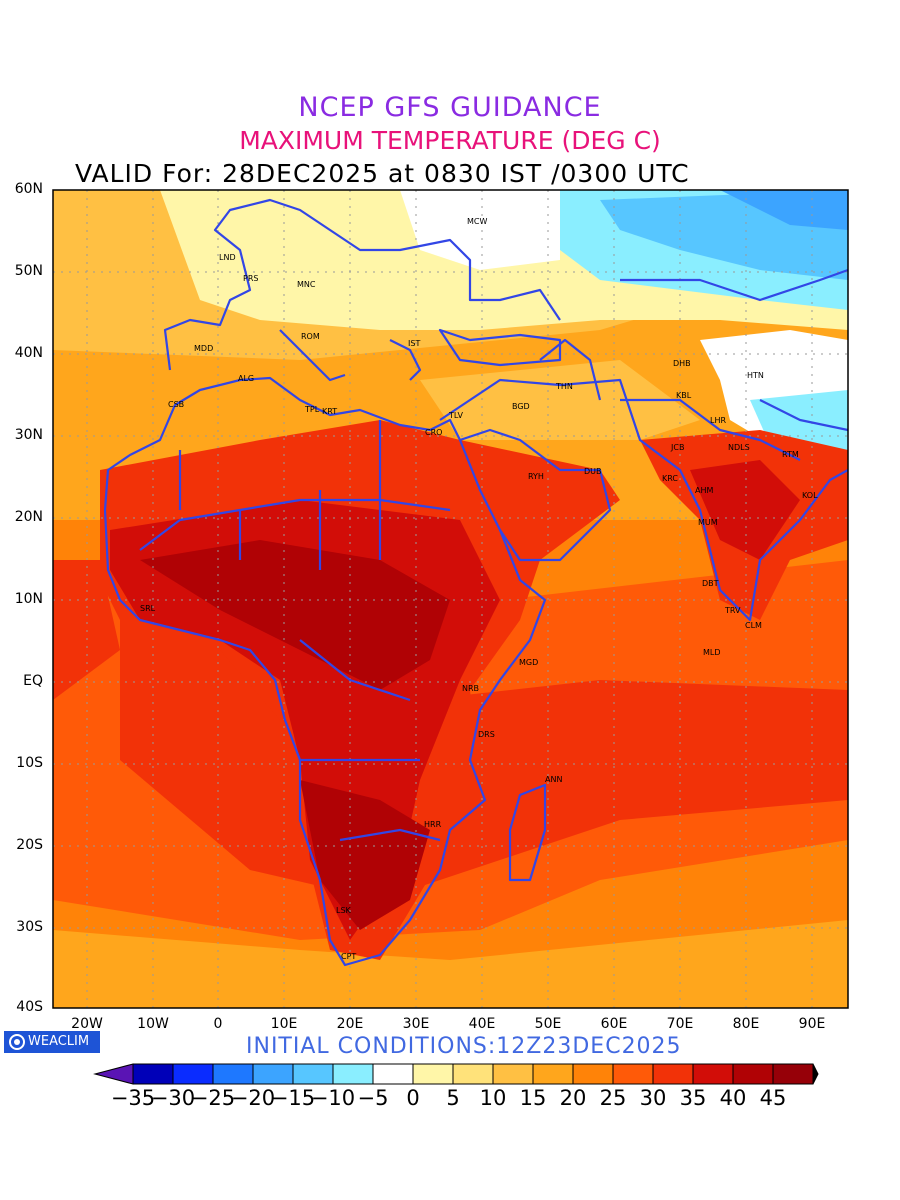  What do you see at coordinates (486, 734) in the screenshot?
I see `city-label: DRS` at bounding box center [486, 734].